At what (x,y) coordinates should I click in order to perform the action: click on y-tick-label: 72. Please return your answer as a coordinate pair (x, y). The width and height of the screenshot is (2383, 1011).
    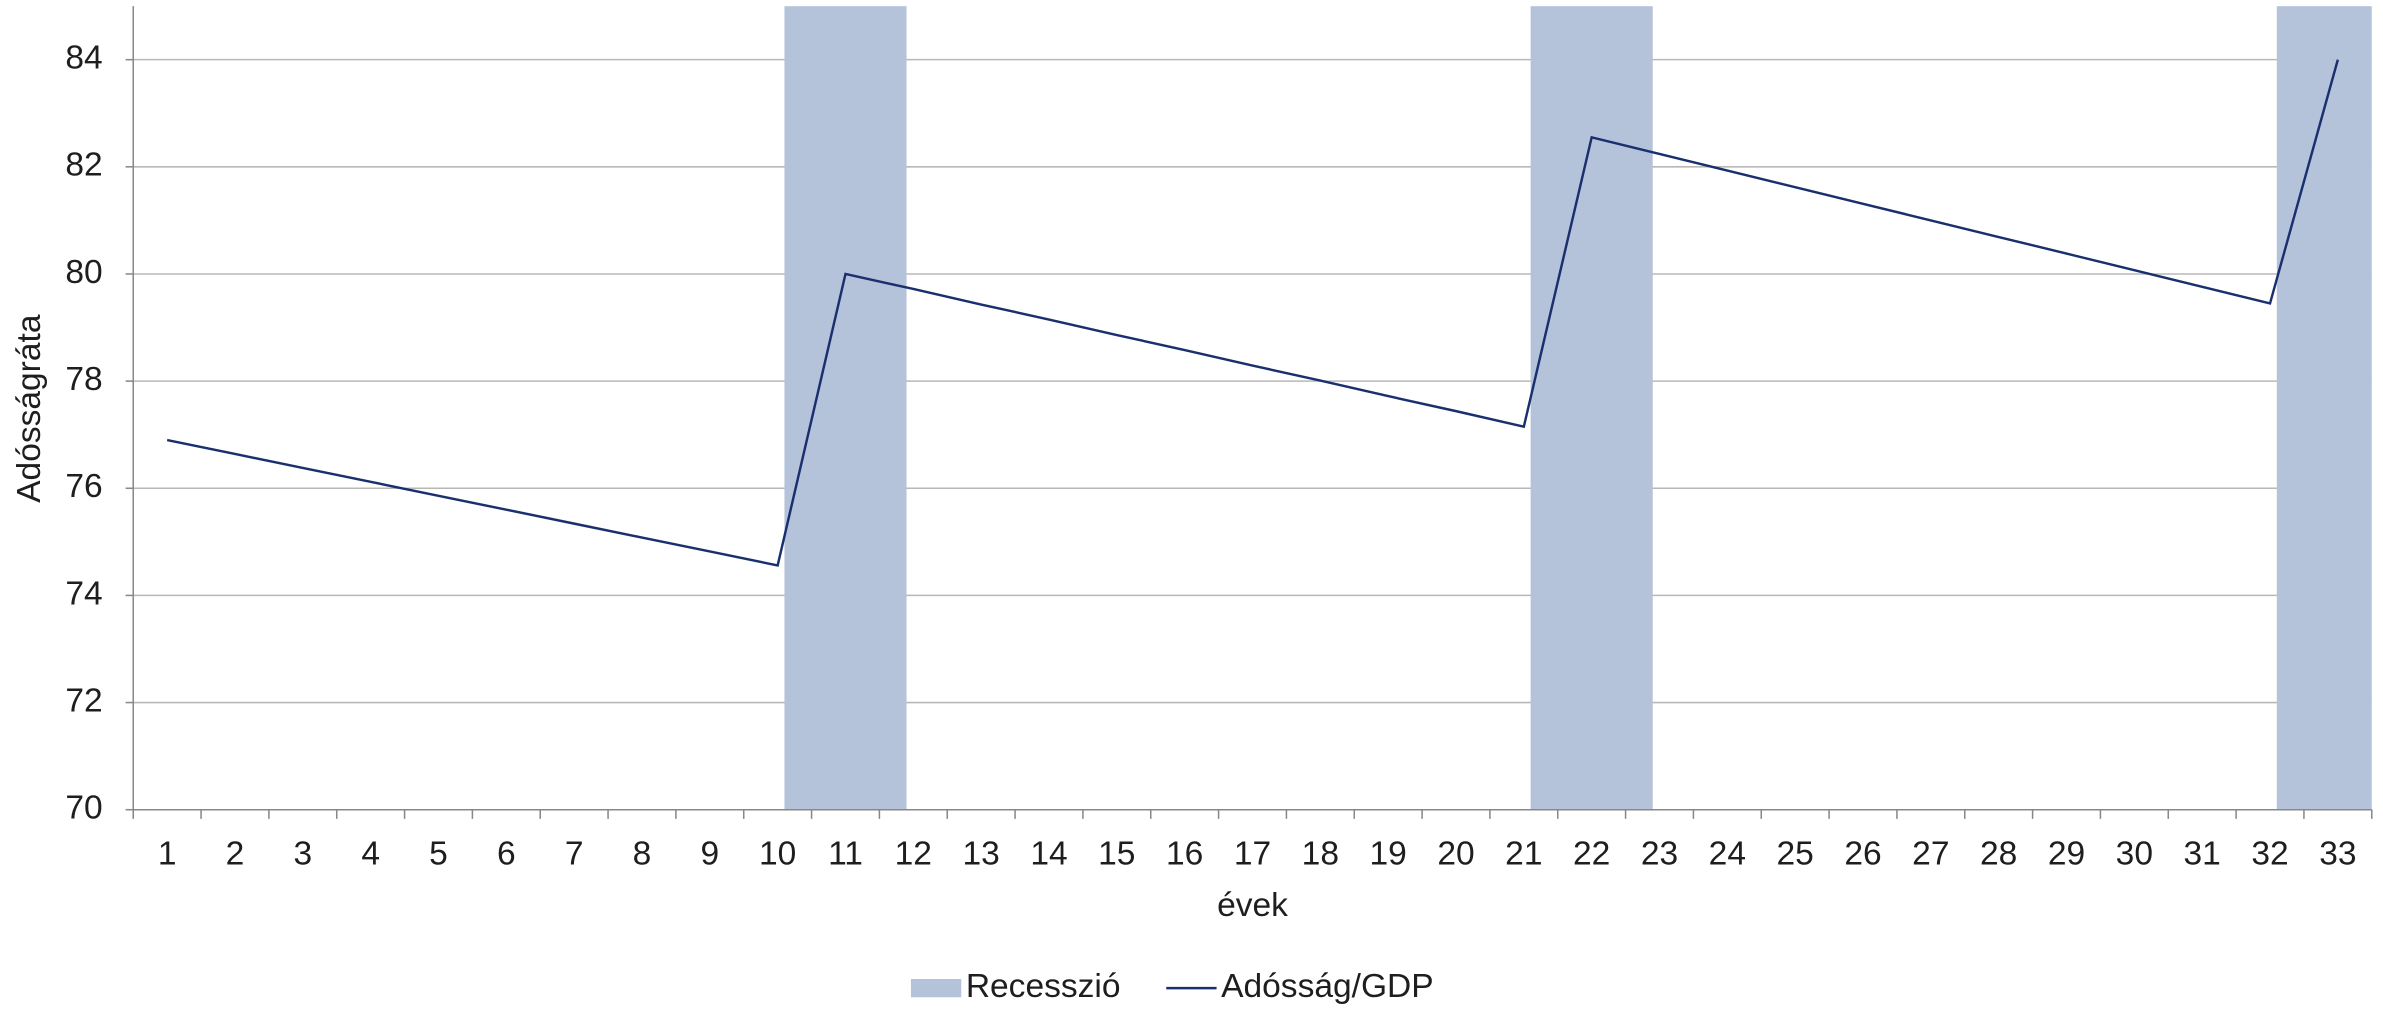
    Looking at the image, I should click on (83, 700).